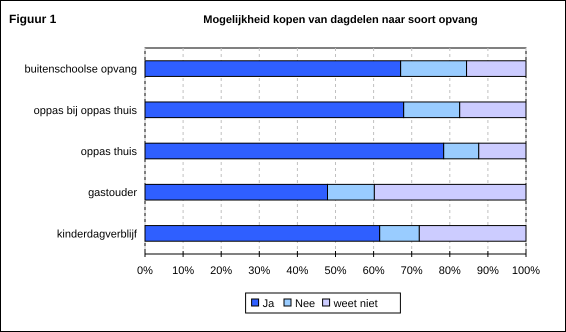 Image resolution: width=566 pixels, height=332 pixels. What do you see at coordinates (109, 152) in the screenshot?
I see `y-tick-label: oppas thuis` at bounding box center [109, 152].